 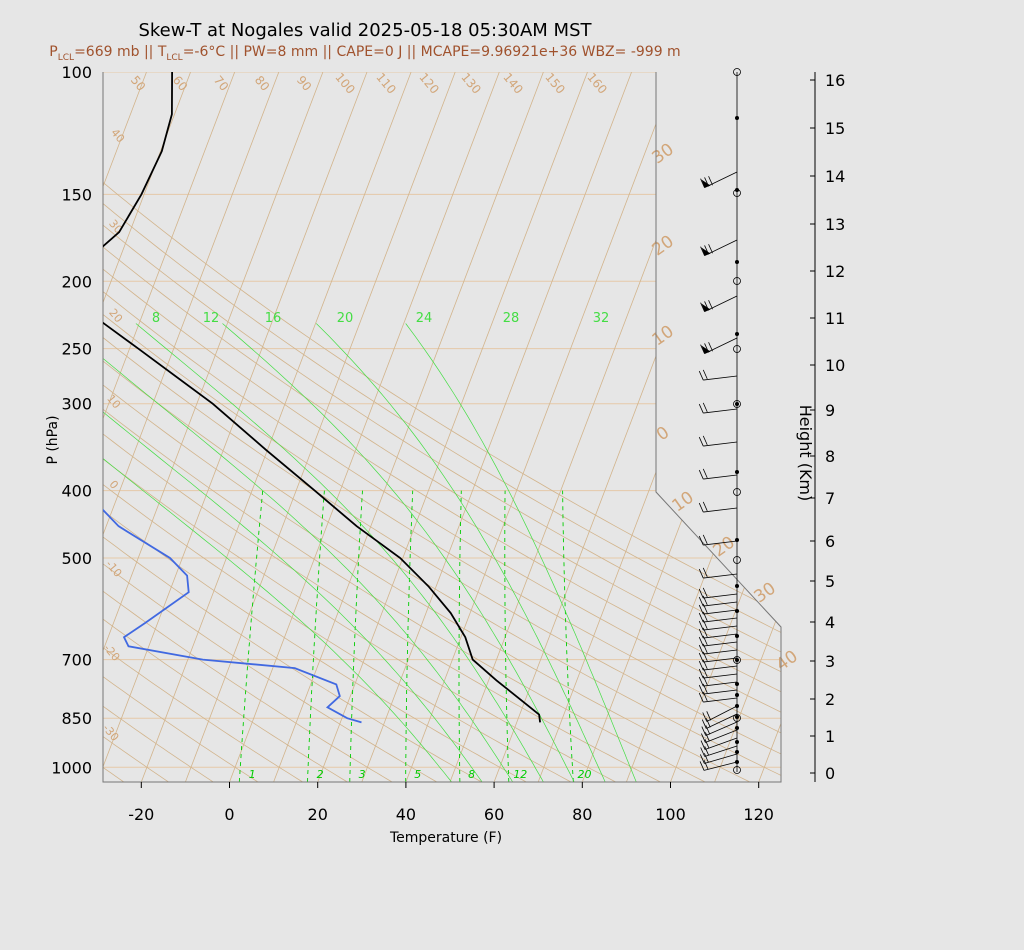 What do you see at coordinates (318, 814) in the screenshot?
I see `x-tick-label: 20` at bounding box center [318, 814].